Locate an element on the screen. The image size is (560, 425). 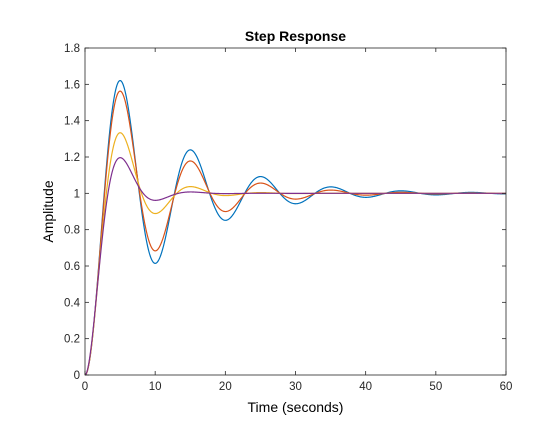
y-tick-label: 0.2 is located at coordinates (72, 340).